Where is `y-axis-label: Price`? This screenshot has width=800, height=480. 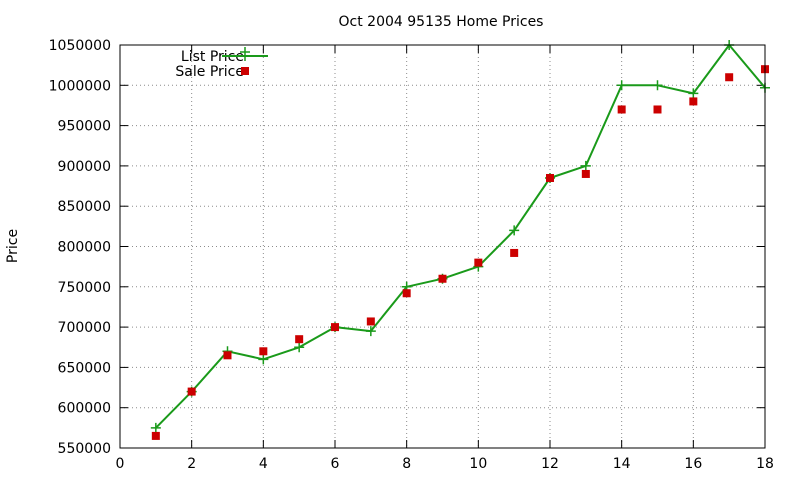 y-axis-label: Price is located at coordinates (13, 246).